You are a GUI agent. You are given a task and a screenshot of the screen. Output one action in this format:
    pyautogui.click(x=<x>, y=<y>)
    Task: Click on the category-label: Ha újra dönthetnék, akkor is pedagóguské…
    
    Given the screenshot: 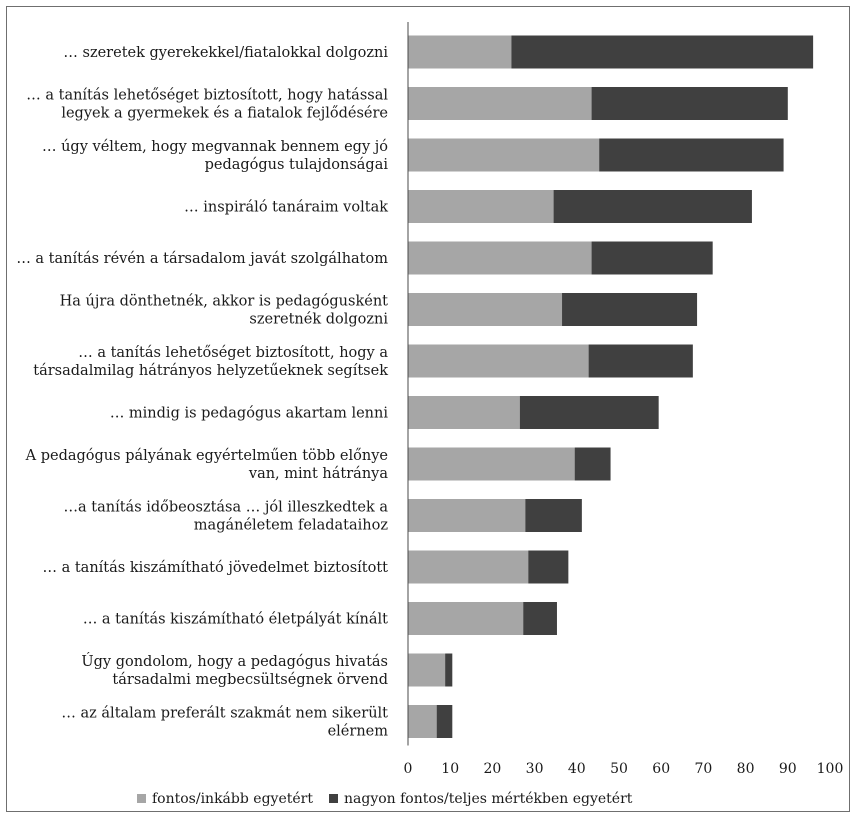 What is the action you would take?
    pyautogui.click(x=224, y=302)
    